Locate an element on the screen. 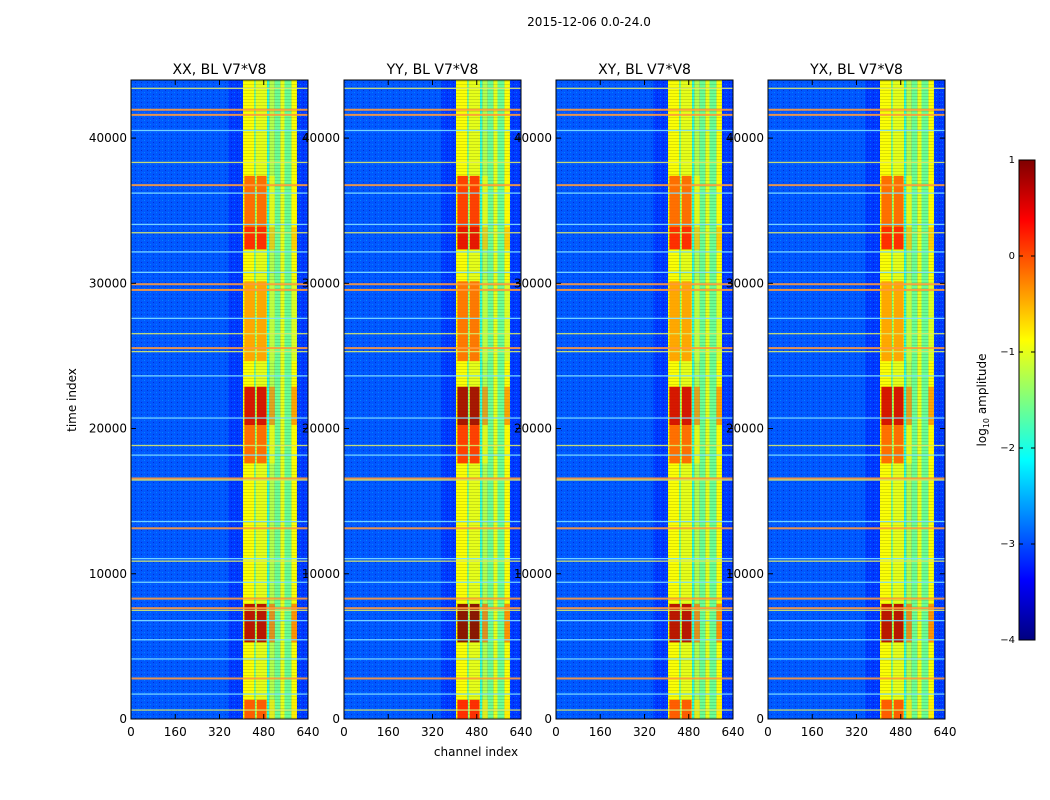 This screenshot has height=800, width=1050. x-axis-label: channel index is located at coordinates (476, 752).